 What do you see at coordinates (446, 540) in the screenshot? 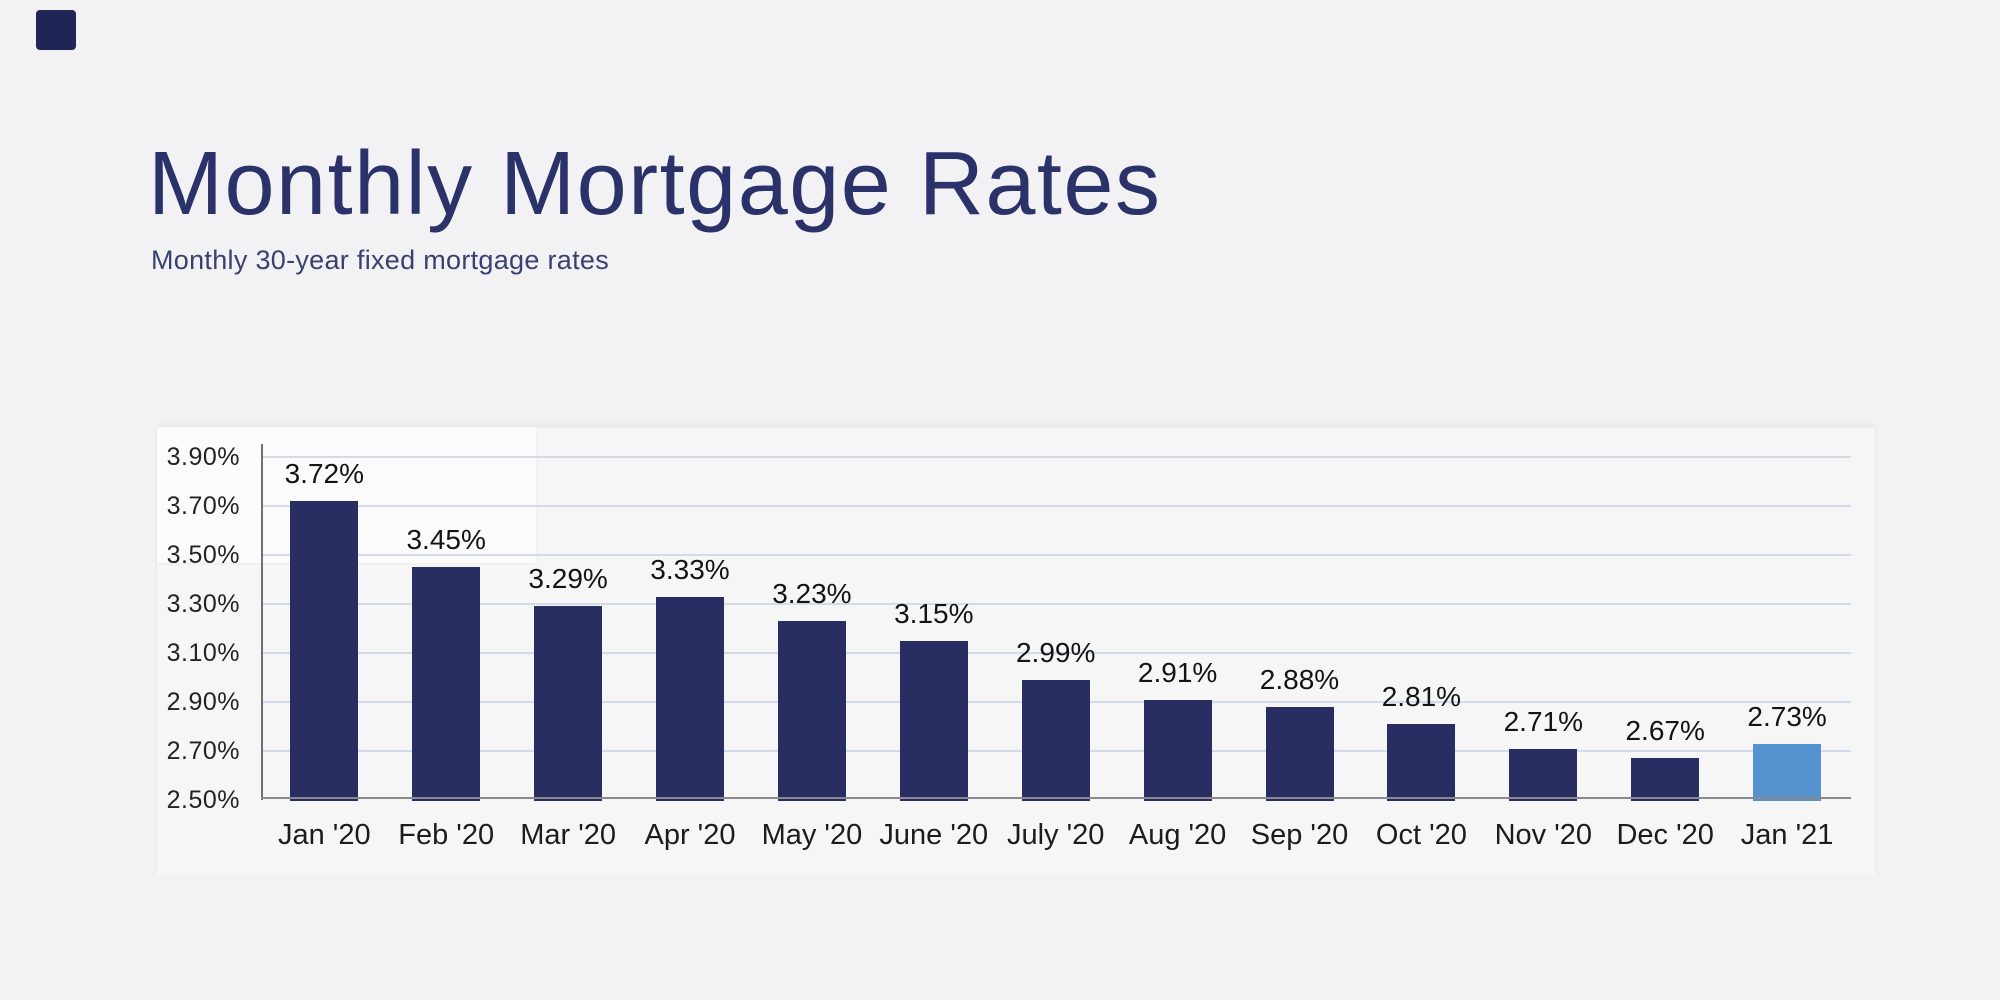
I see `bar-value-label: 3.45%` at bounding box center [446, 540].